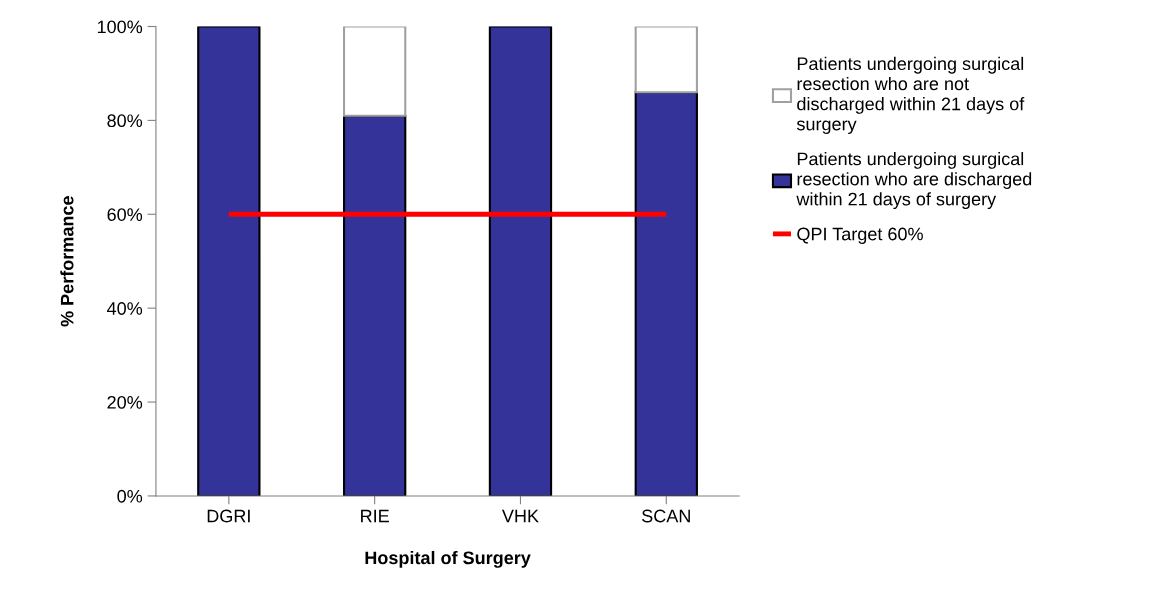  Describe the element at coordinates (67, 261) in the screenshot. I see `y-axis-title: % Performance` at that location.